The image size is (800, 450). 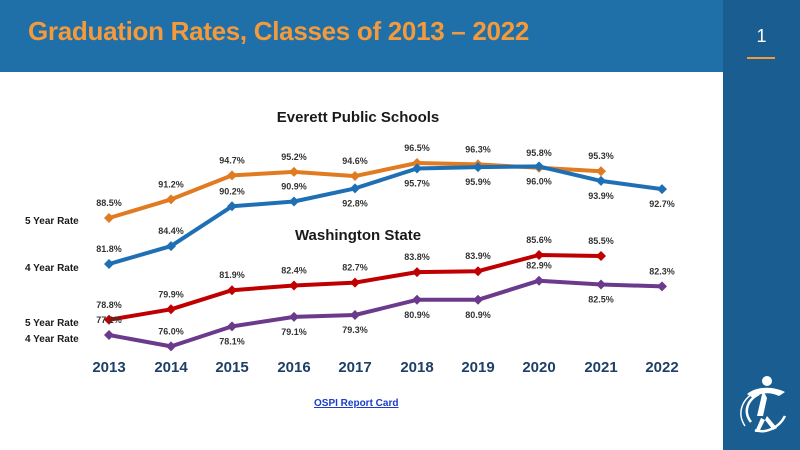 What do you see at coordinates (355, 161) in the screenshot?
I see `data-label: 94.6%` at bounding box center [355, 161].